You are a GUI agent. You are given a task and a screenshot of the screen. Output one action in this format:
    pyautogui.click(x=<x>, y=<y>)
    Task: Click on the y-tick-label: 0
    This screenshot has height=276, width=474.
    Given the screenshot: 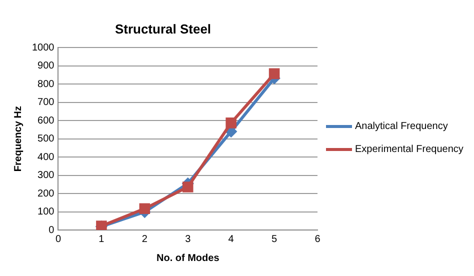 What is the action you would take?
    pyautogui.click(x=51, y=230)
    